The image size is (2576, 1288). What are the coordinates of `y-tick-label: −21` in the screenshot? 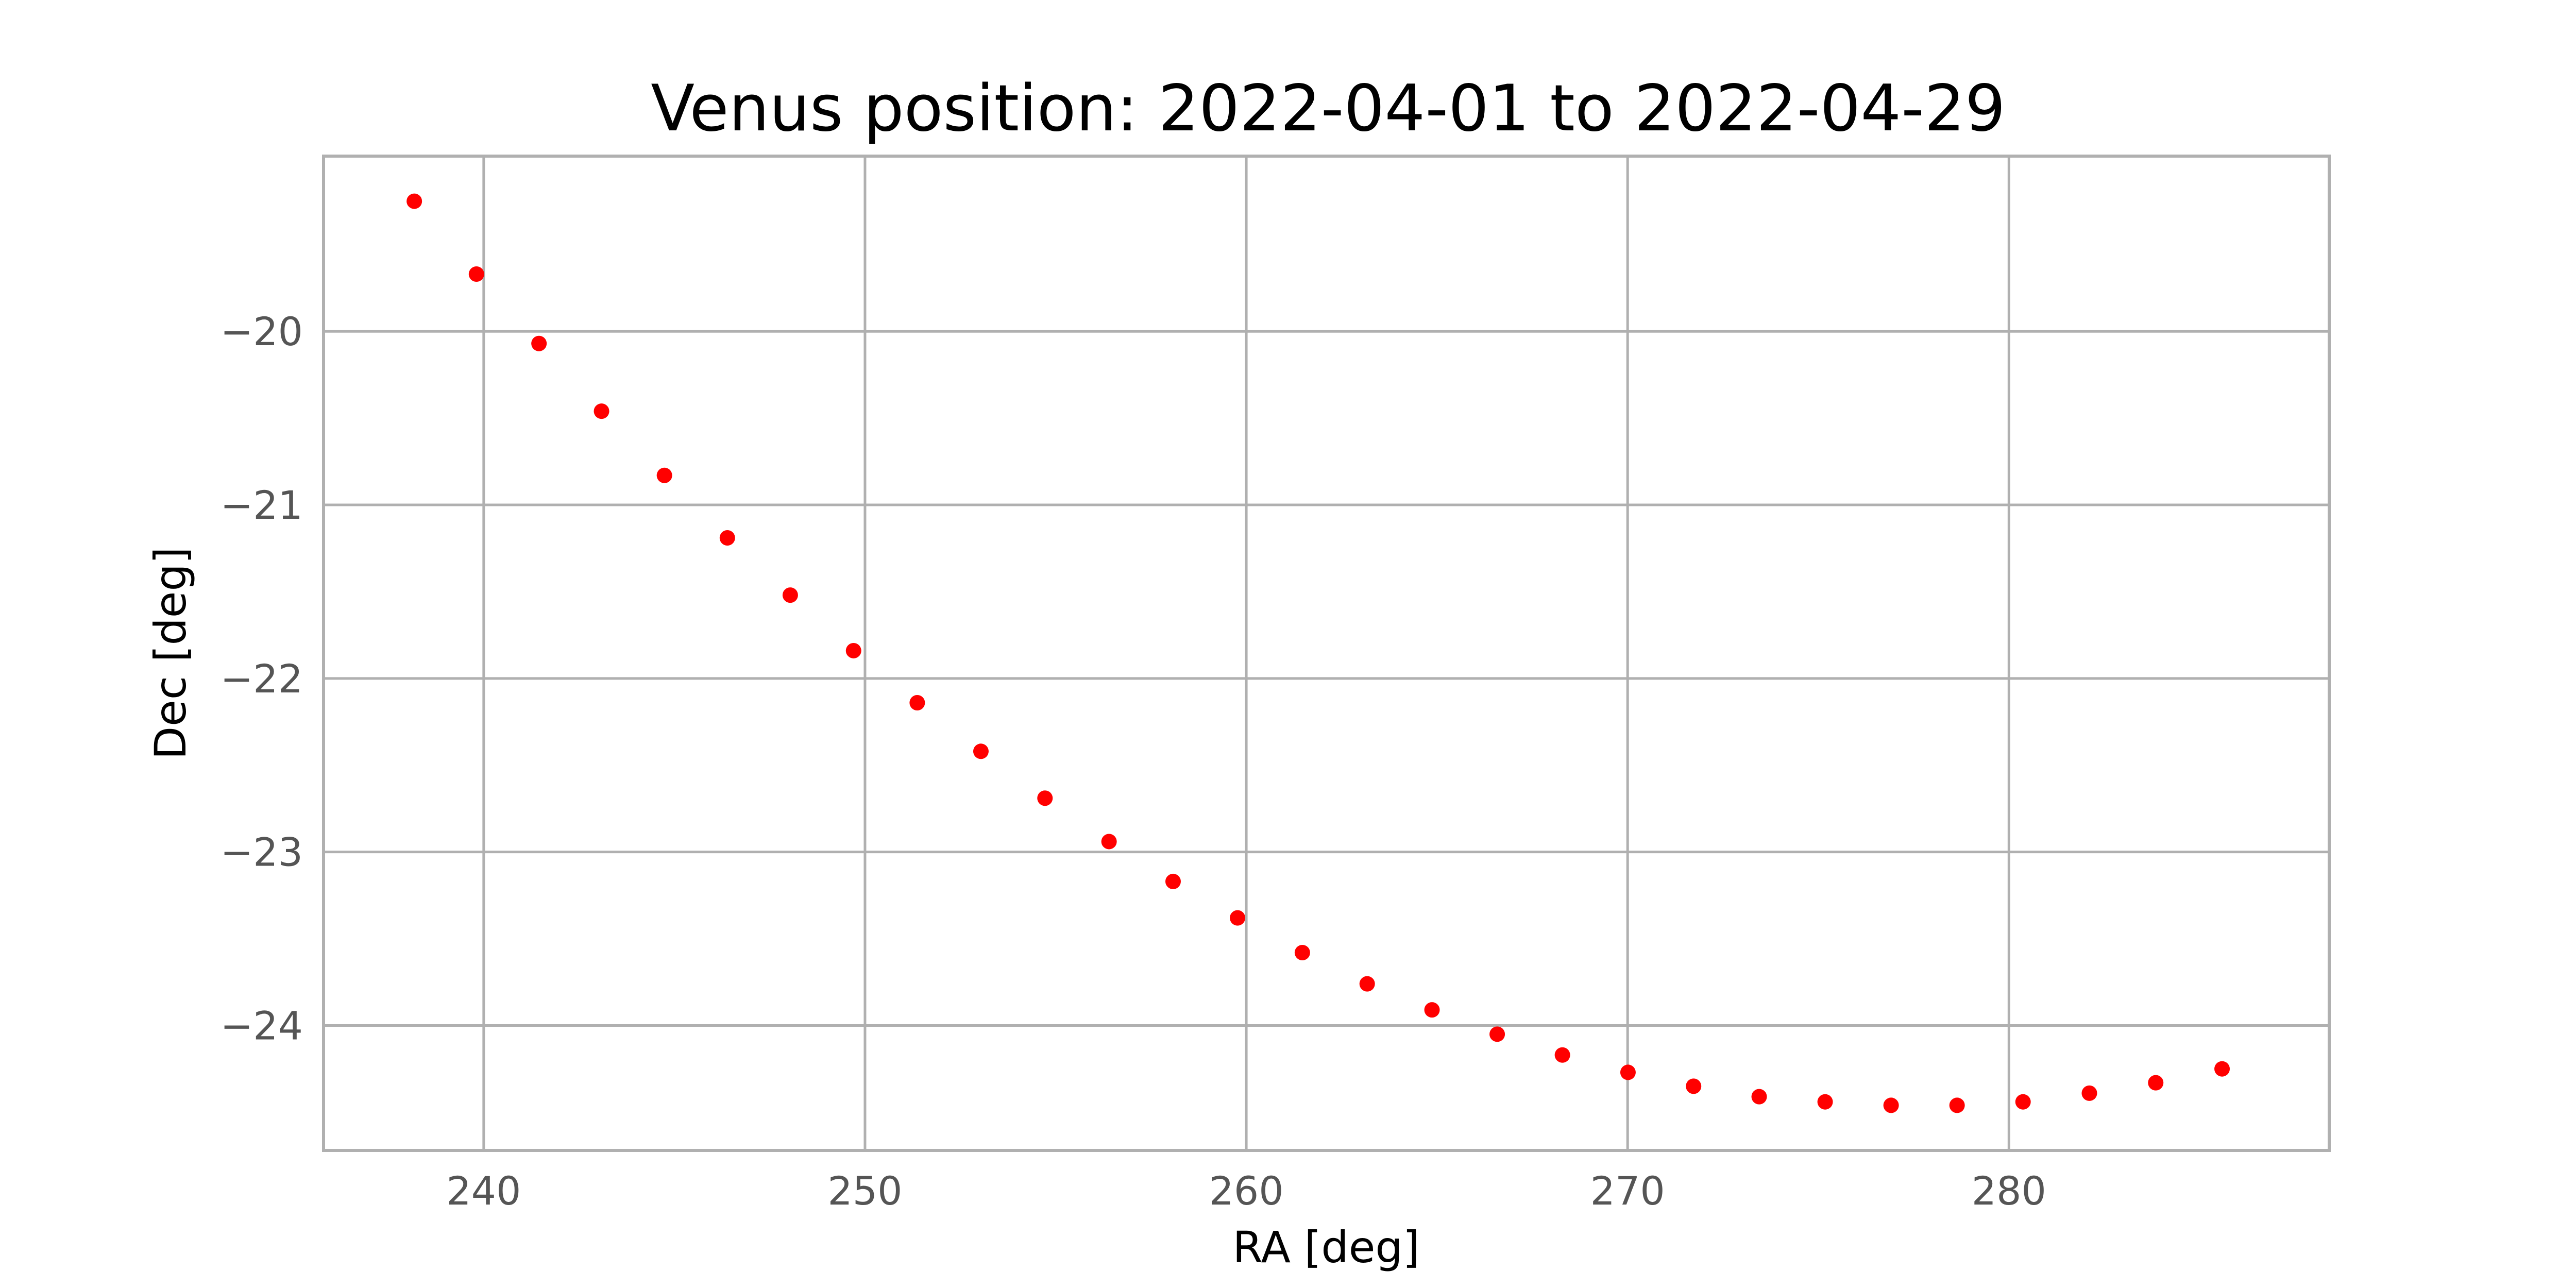 It's located at (262, 505).